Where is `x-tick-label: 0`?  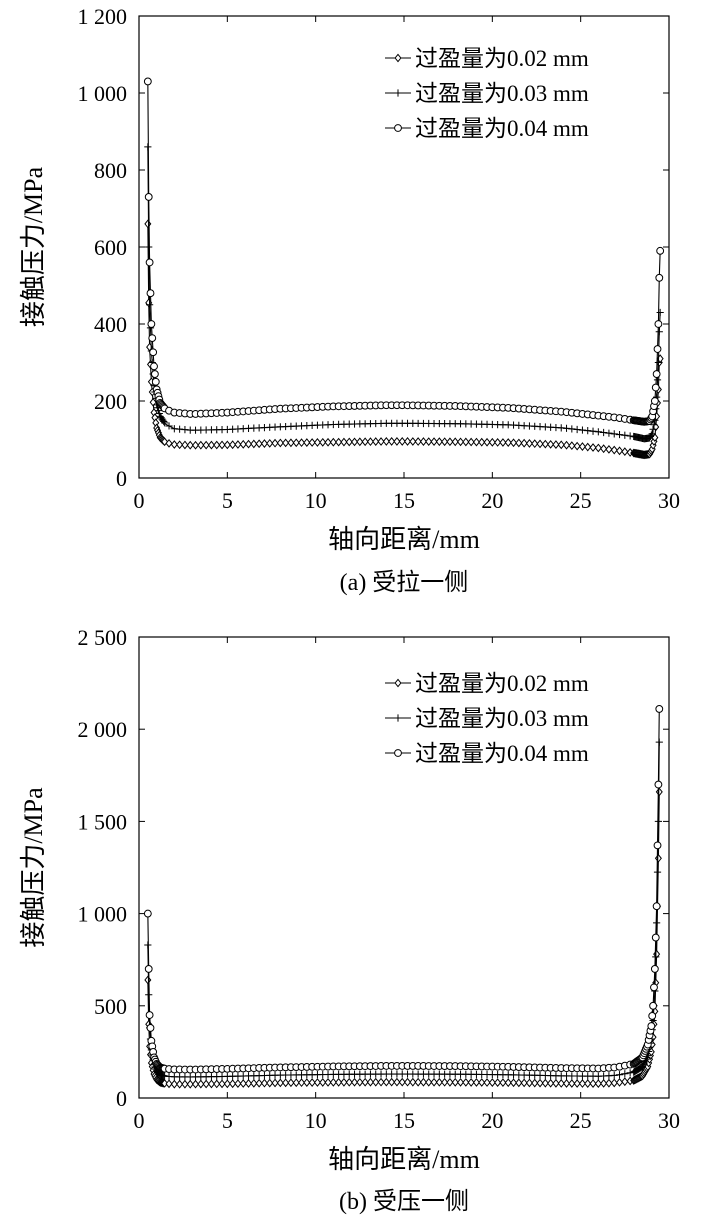
x-tick-label: 0 is located at coordinates (139, 1120).